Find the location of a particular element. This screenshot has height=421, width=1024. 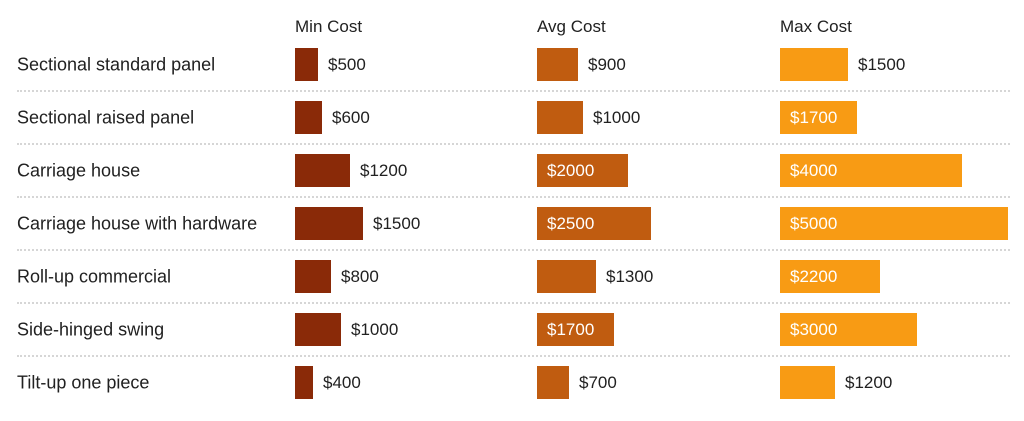

bar-avg-cost: $1700 is located at coordinates (575, 329).